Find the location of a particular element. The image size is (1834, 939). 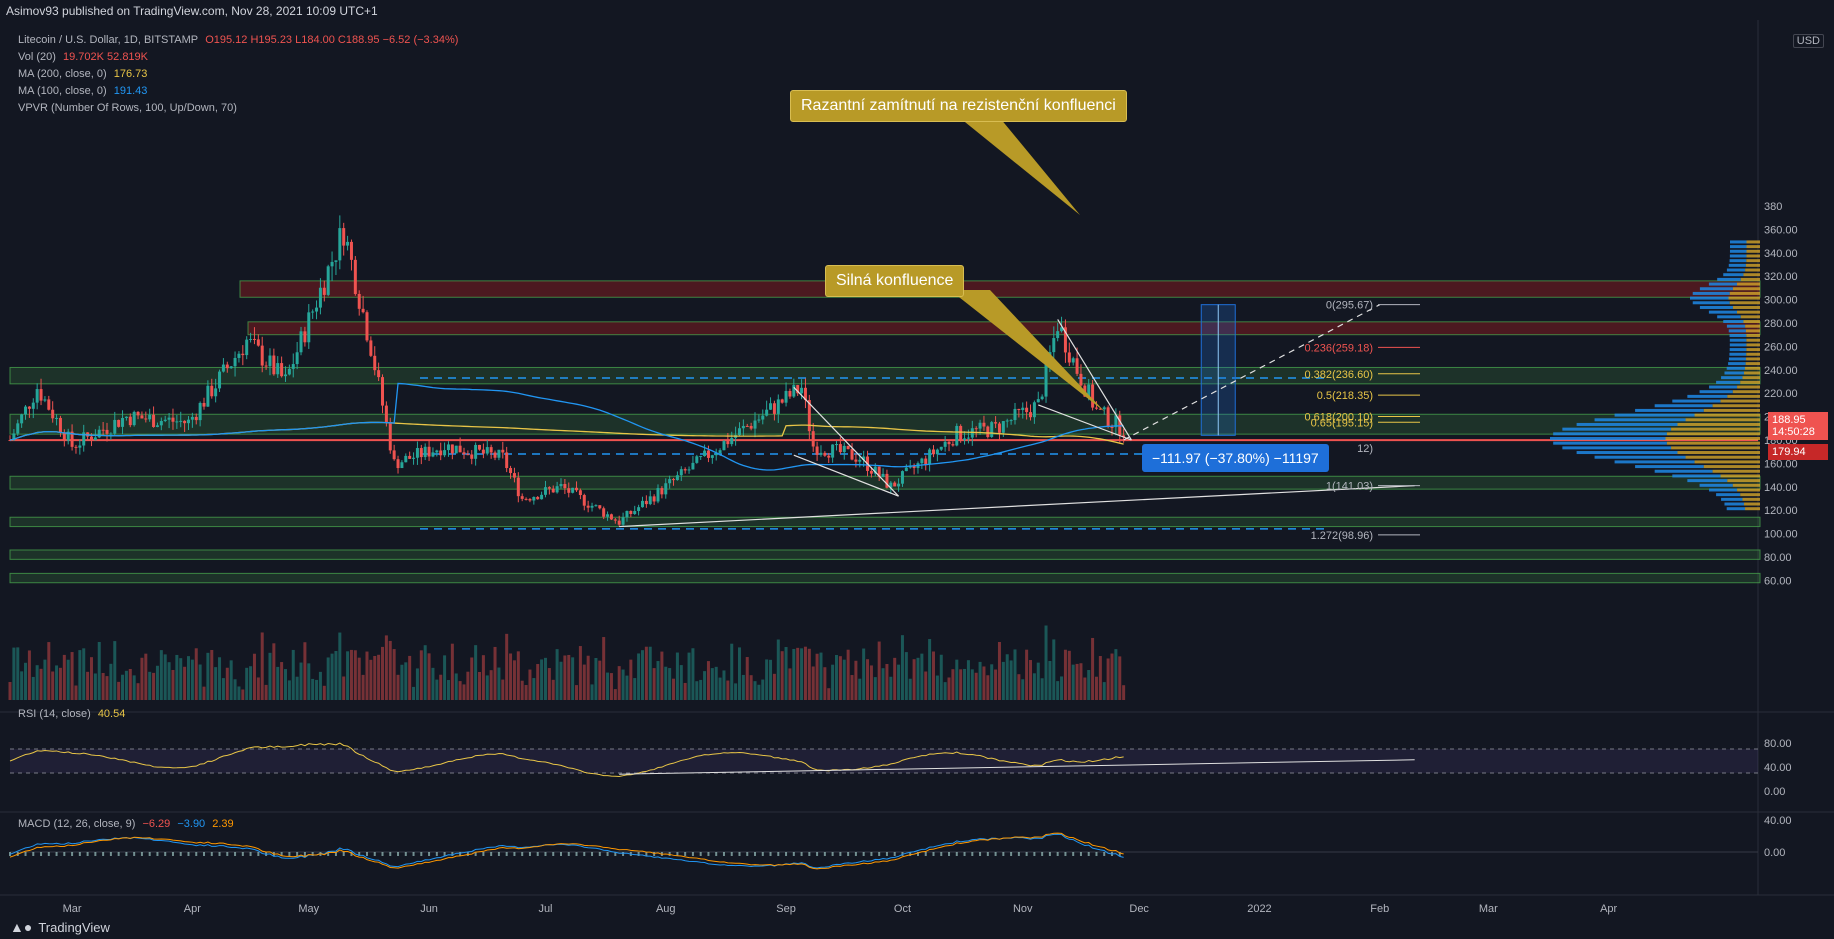

macd-line is located at coordinates (566, 851).